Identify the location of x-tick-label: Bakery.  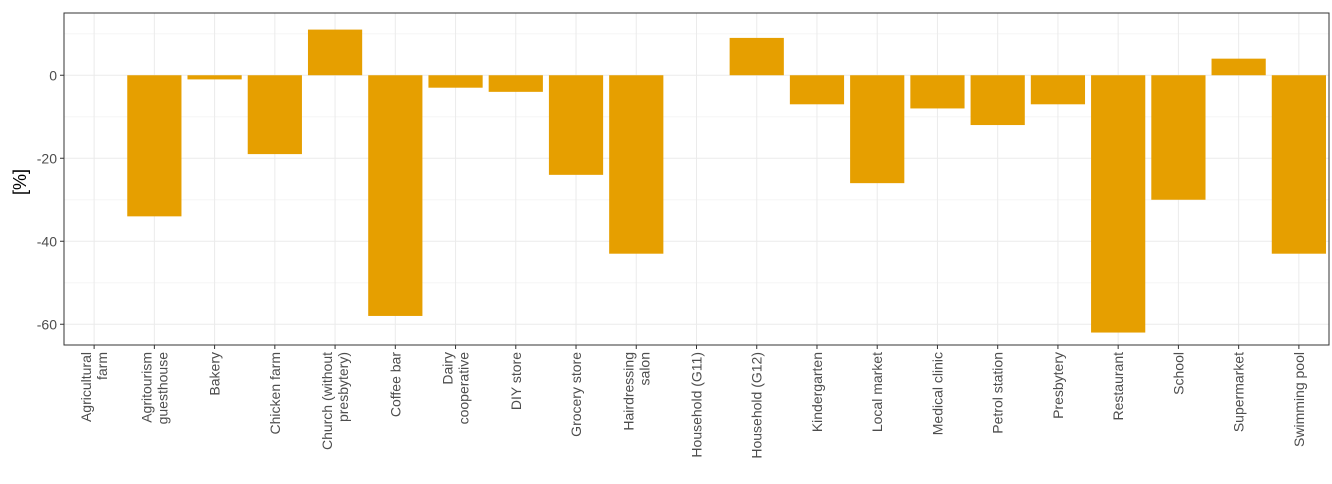
(215, 374).